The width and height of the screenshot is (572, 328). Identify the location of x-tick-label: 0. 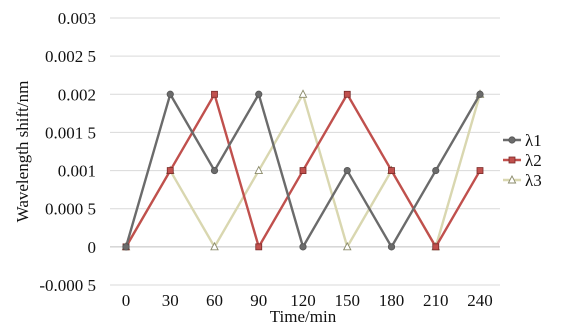
(126, 300).